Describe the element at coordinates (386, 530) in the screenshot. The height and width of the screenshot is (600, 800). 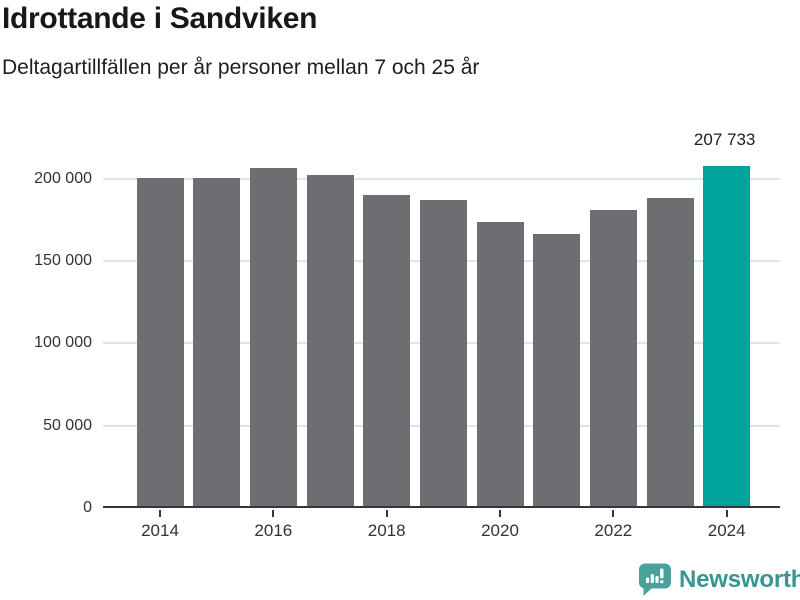
I see `x-axis-tick-label: 2018` at that location.